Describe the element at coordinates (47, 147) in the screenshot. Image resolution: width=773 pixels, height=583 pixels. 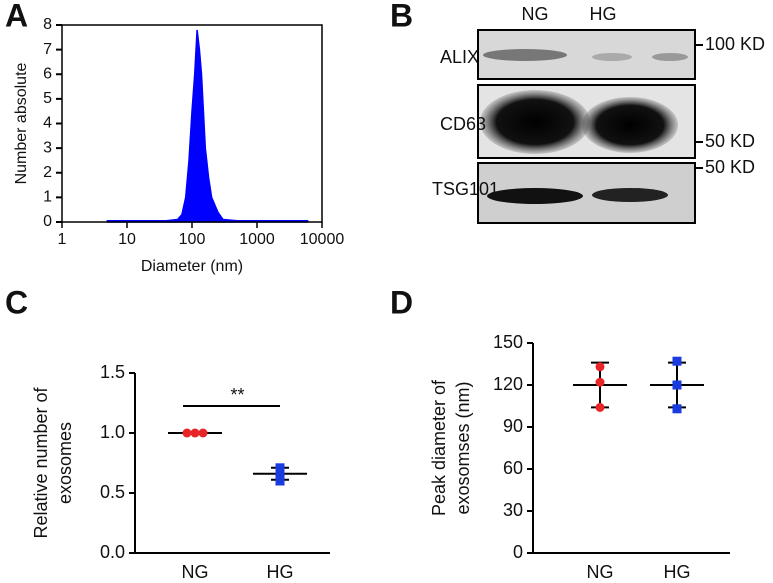
I see `y-tick-label: 3` at that location.